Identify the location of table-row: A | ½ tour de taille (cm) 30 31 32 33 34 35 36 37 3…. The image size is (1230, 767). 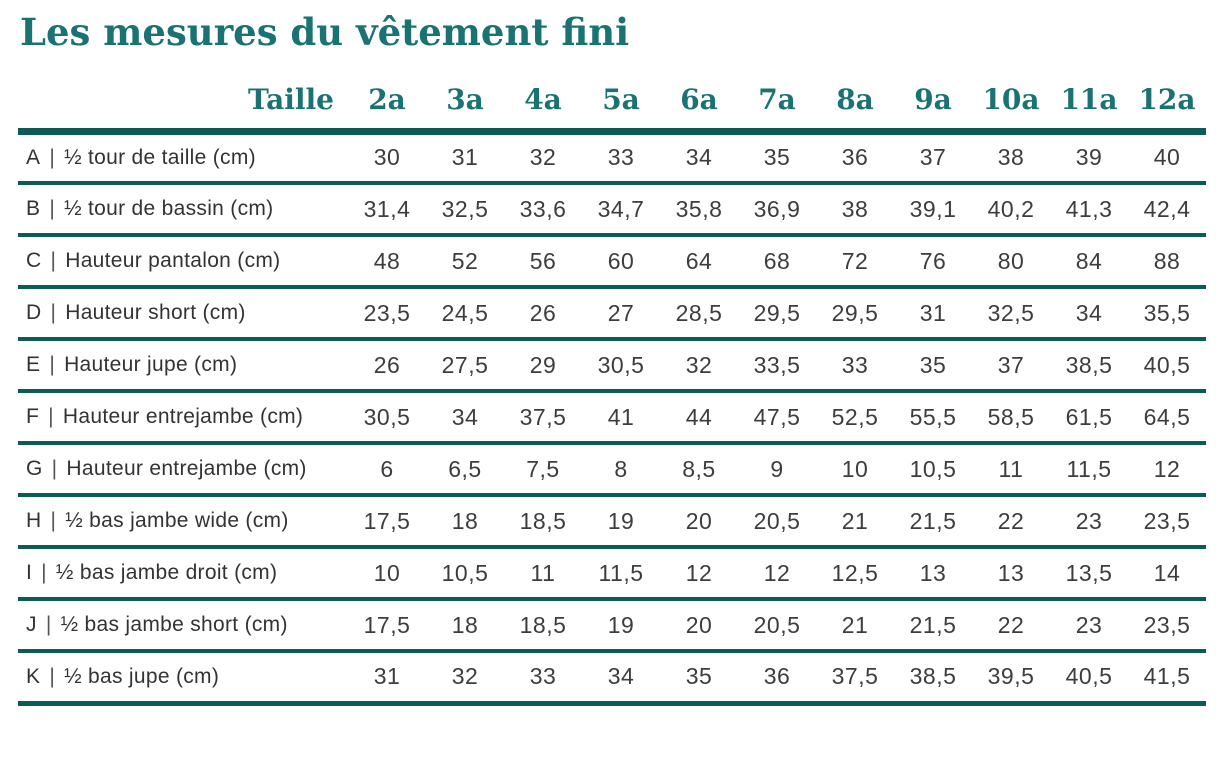
(612, 157).